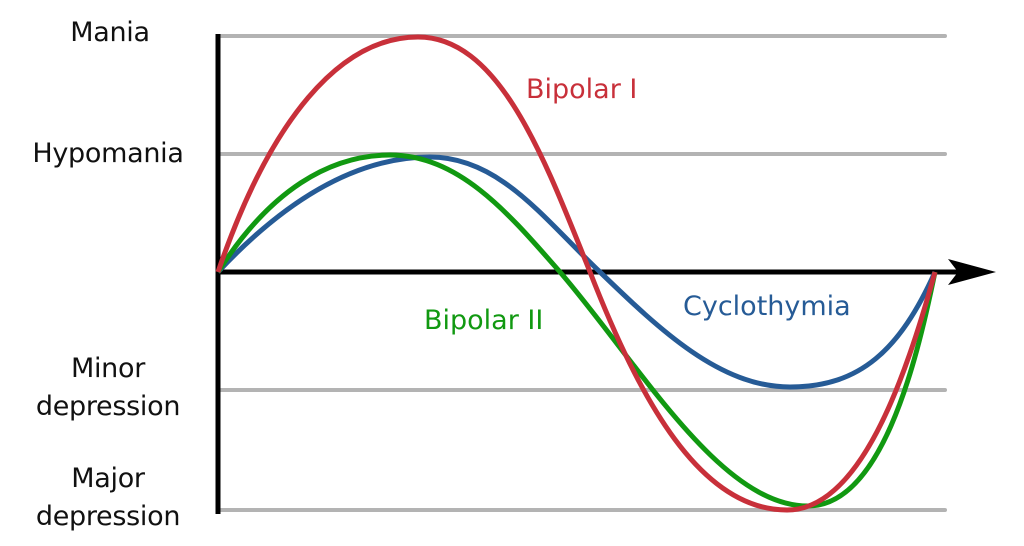  What do you see at coordinates (108, 388) in the screenshot?
I see `label-minor-depression: Minor depression` at bounding box center [108, 388].